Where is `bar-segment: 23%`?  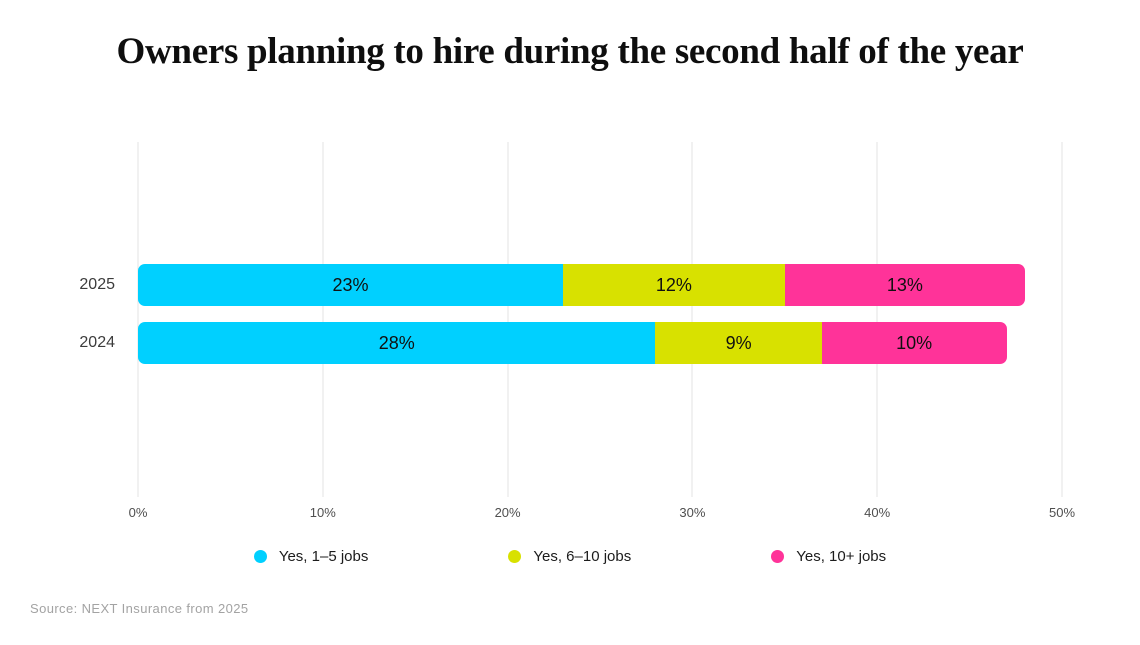 bar-segment: 23% is located at coordinates (351, 285).